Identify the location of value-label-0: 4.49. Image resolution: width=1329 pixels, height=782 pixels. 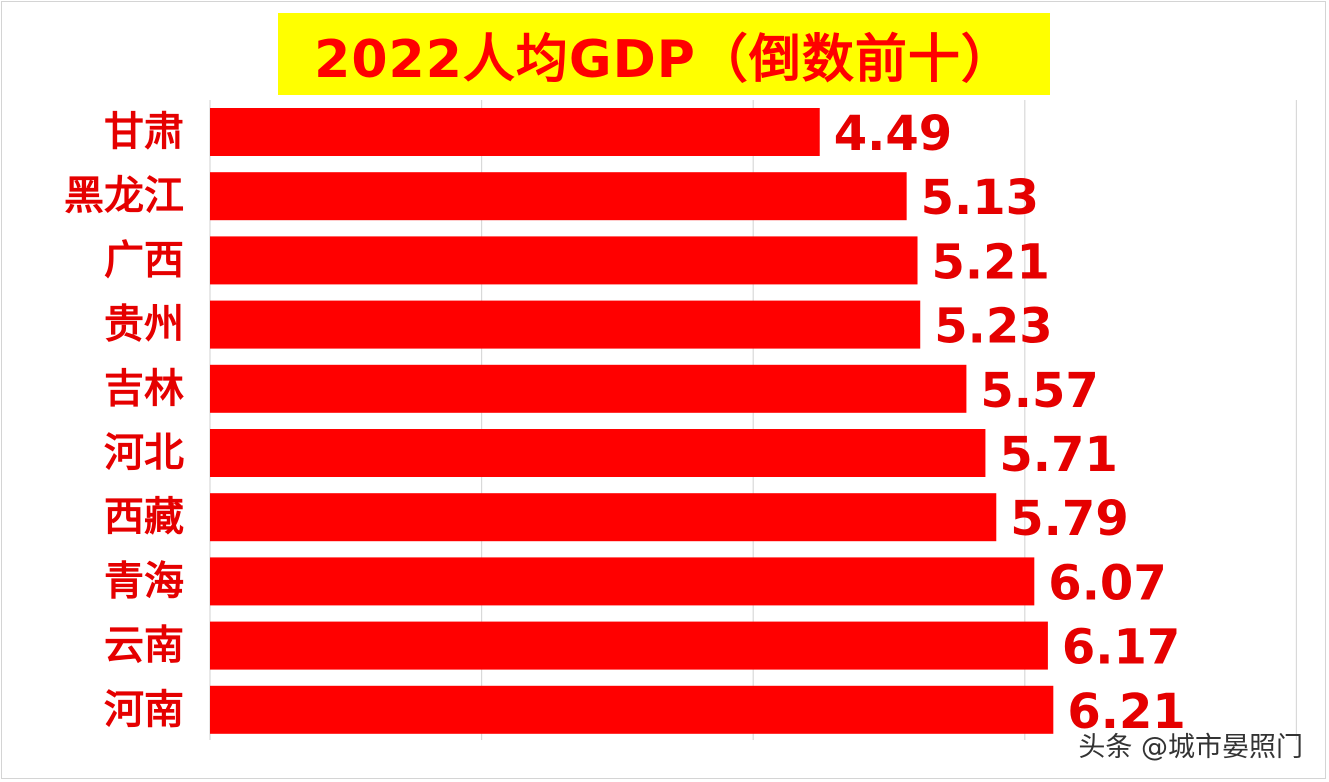
(893, 134).